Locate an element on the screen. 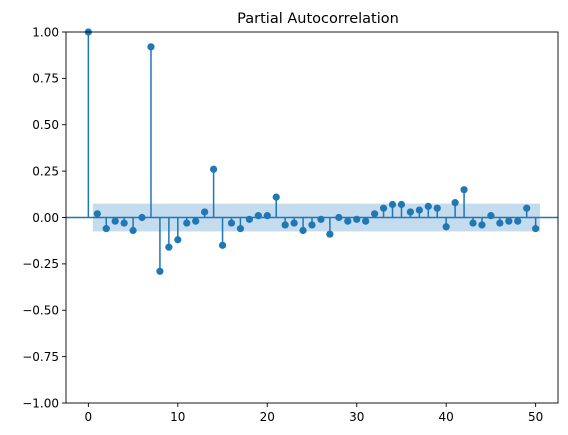 The height and width of the screenshot is (435, 568). y-tick-label: 0.50 is located at coordinates (45, 125).